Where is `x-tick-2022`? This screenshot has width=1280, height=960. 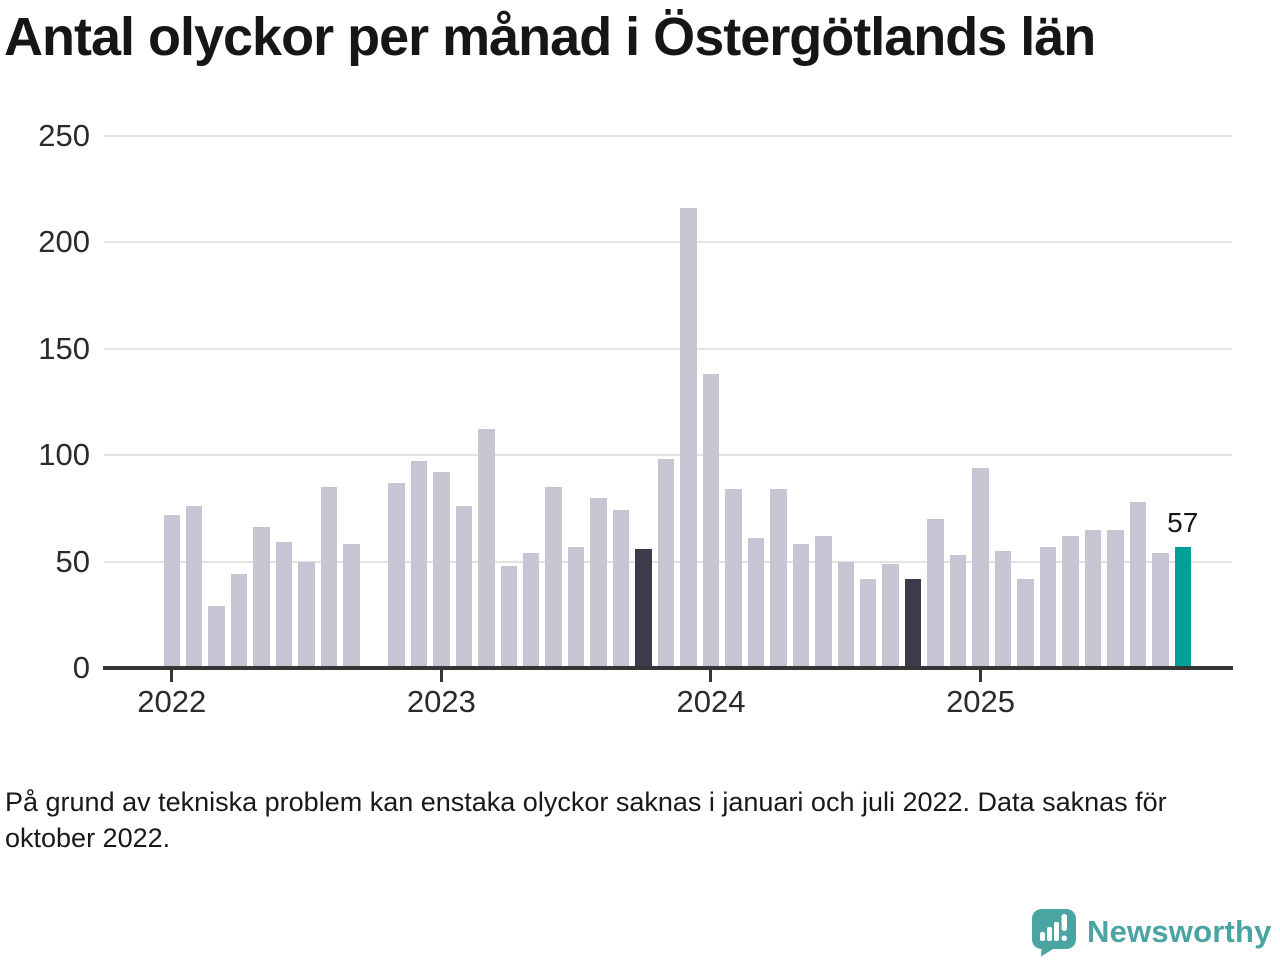
x-tick-2022 is located at coordinates (172, 676).